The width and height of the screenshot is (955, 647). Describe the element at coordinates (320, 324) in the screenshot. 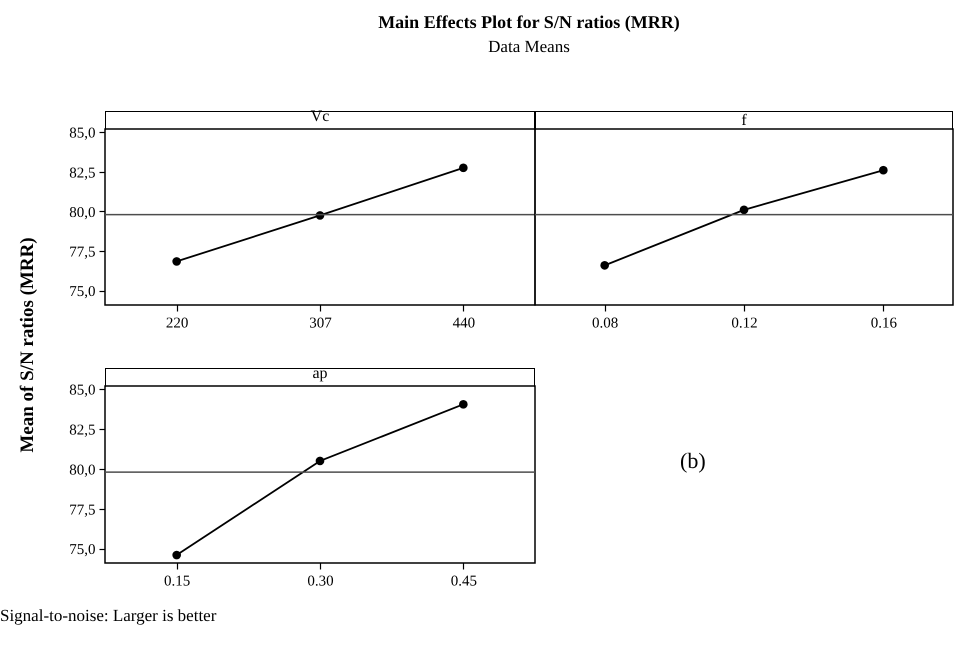

I see `x-tick-label: 307` at that location.